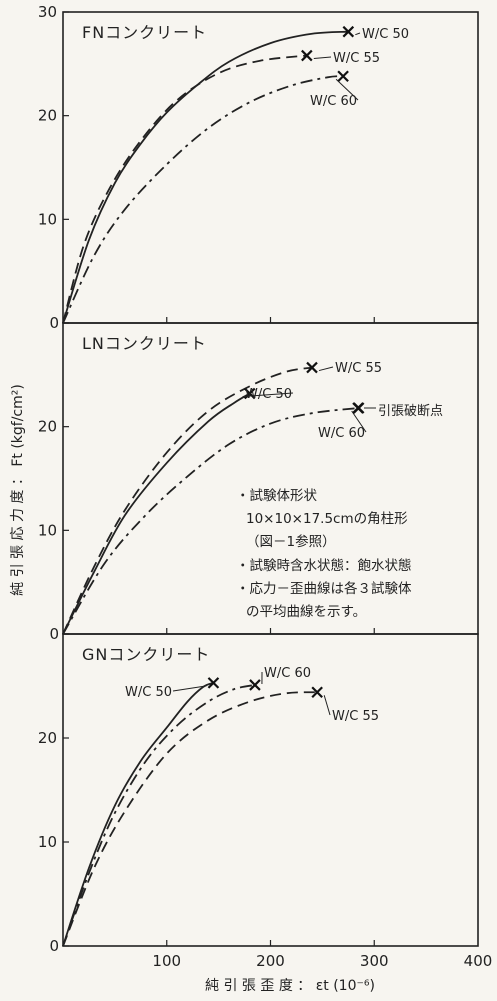 The image size is (497, 1001). I want to click on note-line: （図－1参照）, so click(291, 541).